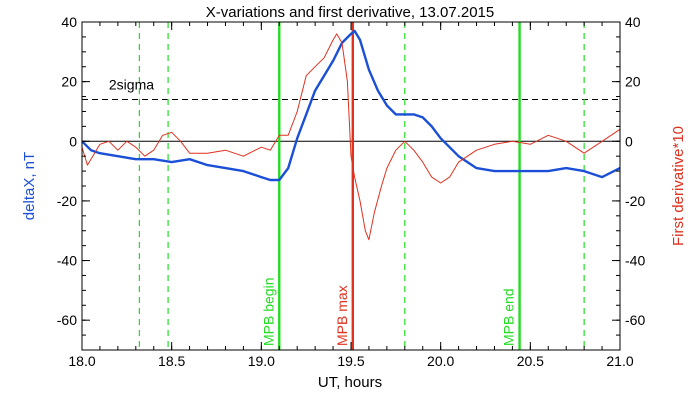 The height and width of the screenshot is (400, 700). What do you see at coordinates (81, 361) in the screenshot?
I see `x-tick-label: 18.0` at bounding box center [81, 361].